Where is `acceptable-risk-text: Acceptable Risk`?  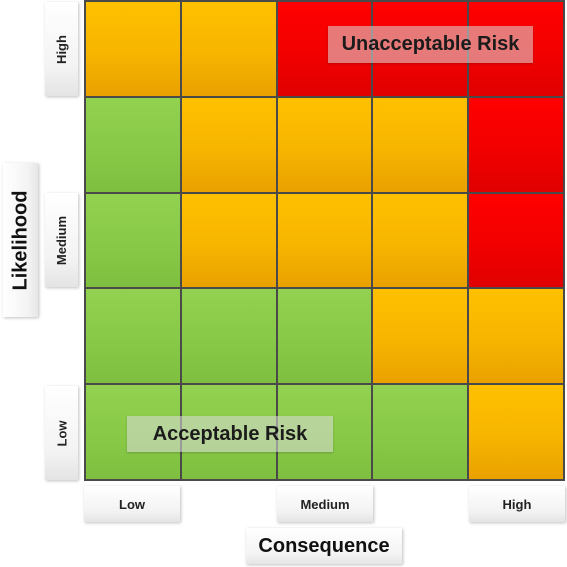
acceptable-risk-text: Acceptable Risk is located at coordinates (230, 433).